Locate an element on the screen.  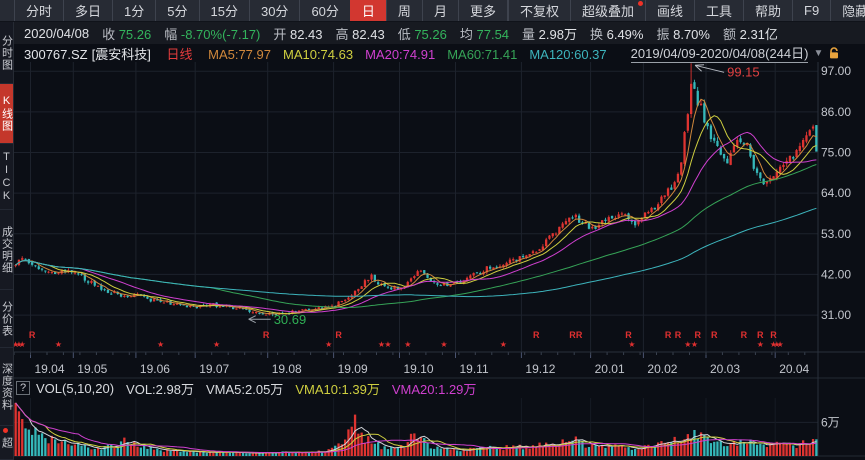
tab-label: 工具 is located at coordinates (719, 11).